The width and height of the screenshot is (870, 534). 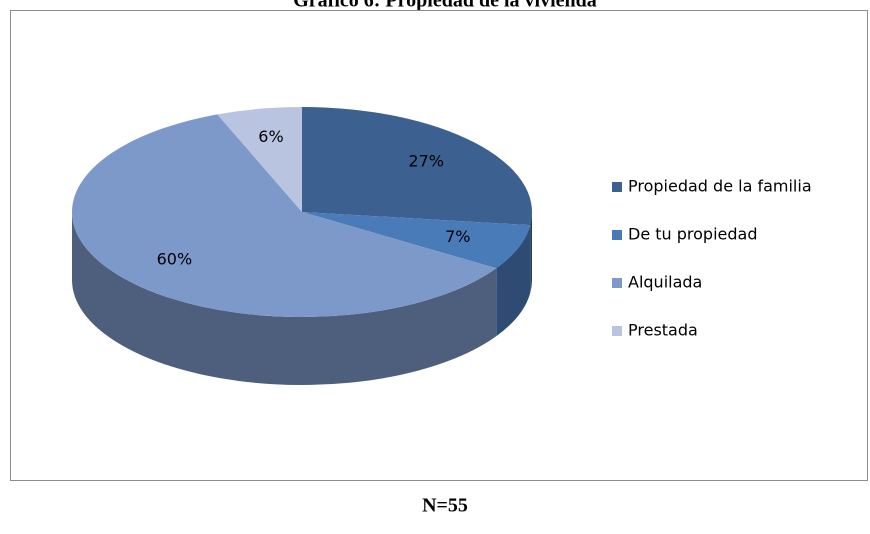 I want to click on legend-label: Propiedad de la familia, so click(x=720, y=186).